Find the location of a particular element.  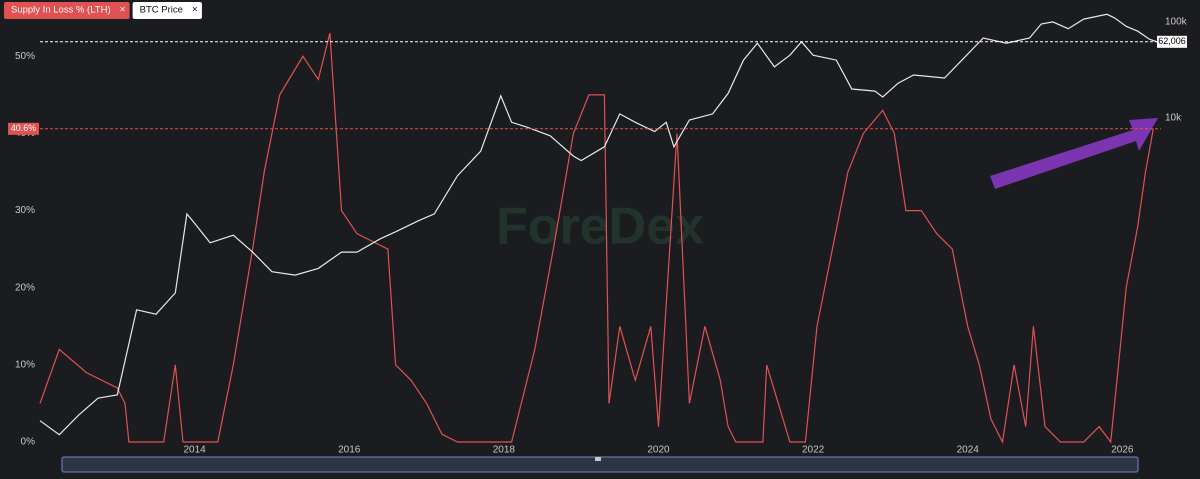

x-tick-label: 2018 is located at coordinates (504, 450).